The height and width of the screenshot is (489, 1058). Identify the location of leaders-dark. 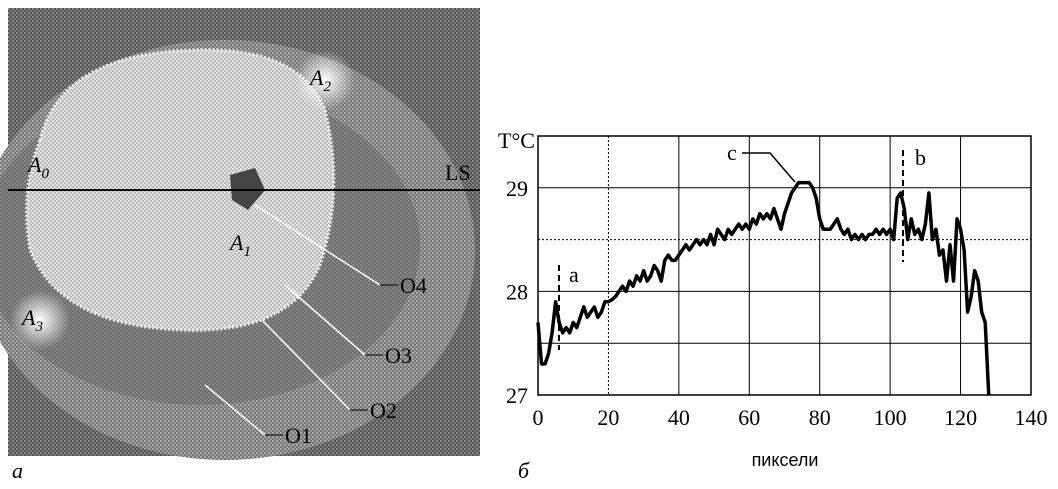
(331, 360).